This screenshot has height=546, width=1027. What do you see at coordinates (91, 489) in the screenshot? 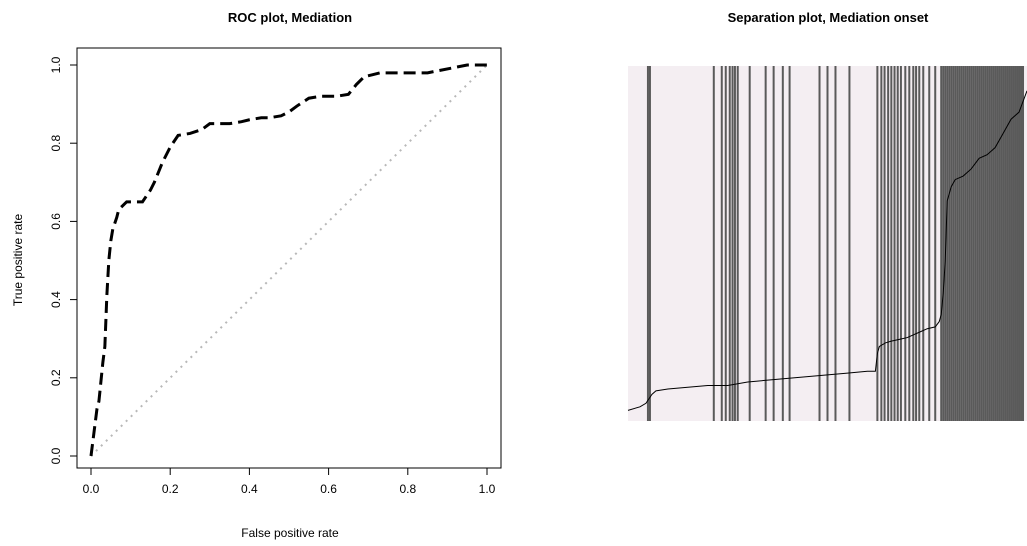
I see `roc-x-tick-label: 0.0` at bounding box center [91, 489].